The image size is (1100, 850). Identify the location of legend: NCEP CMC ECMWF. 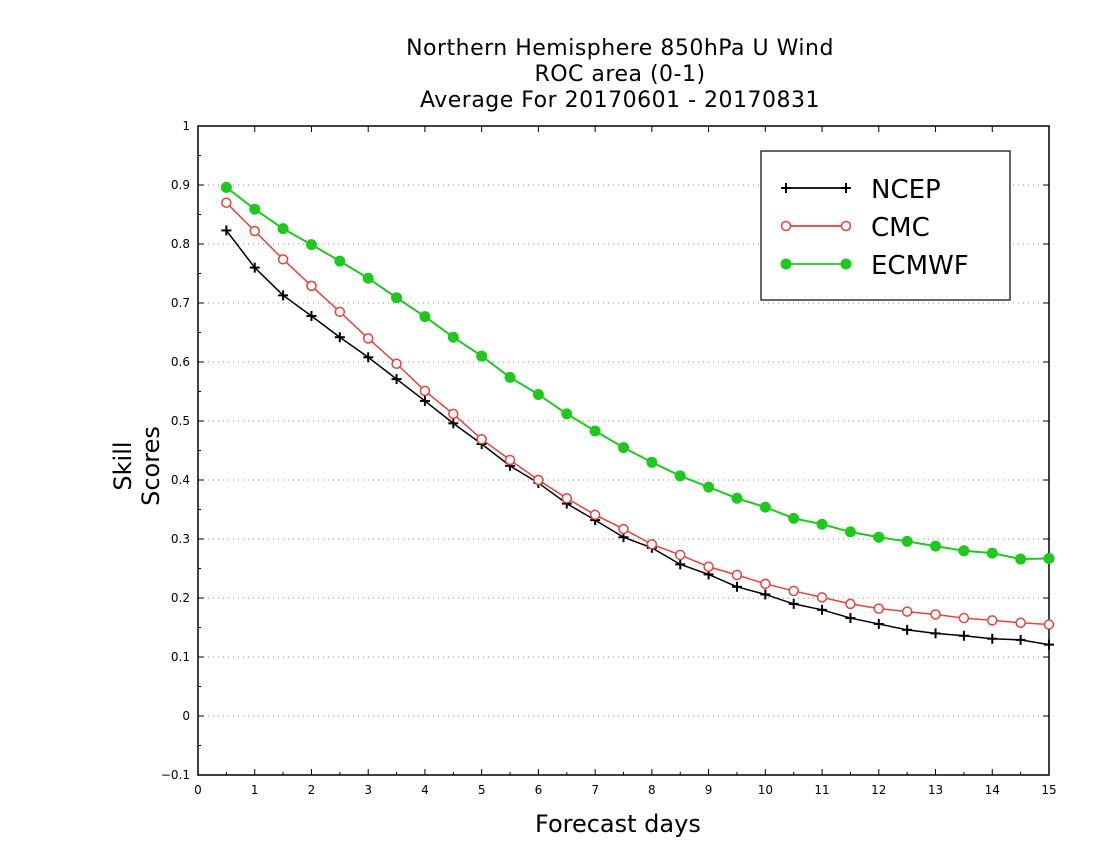
(885, 225).